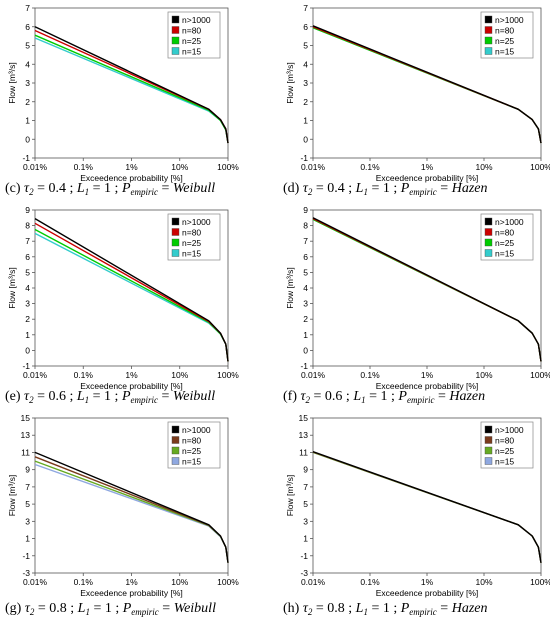  I want to click on caption-equals: =, so click(444, 188).